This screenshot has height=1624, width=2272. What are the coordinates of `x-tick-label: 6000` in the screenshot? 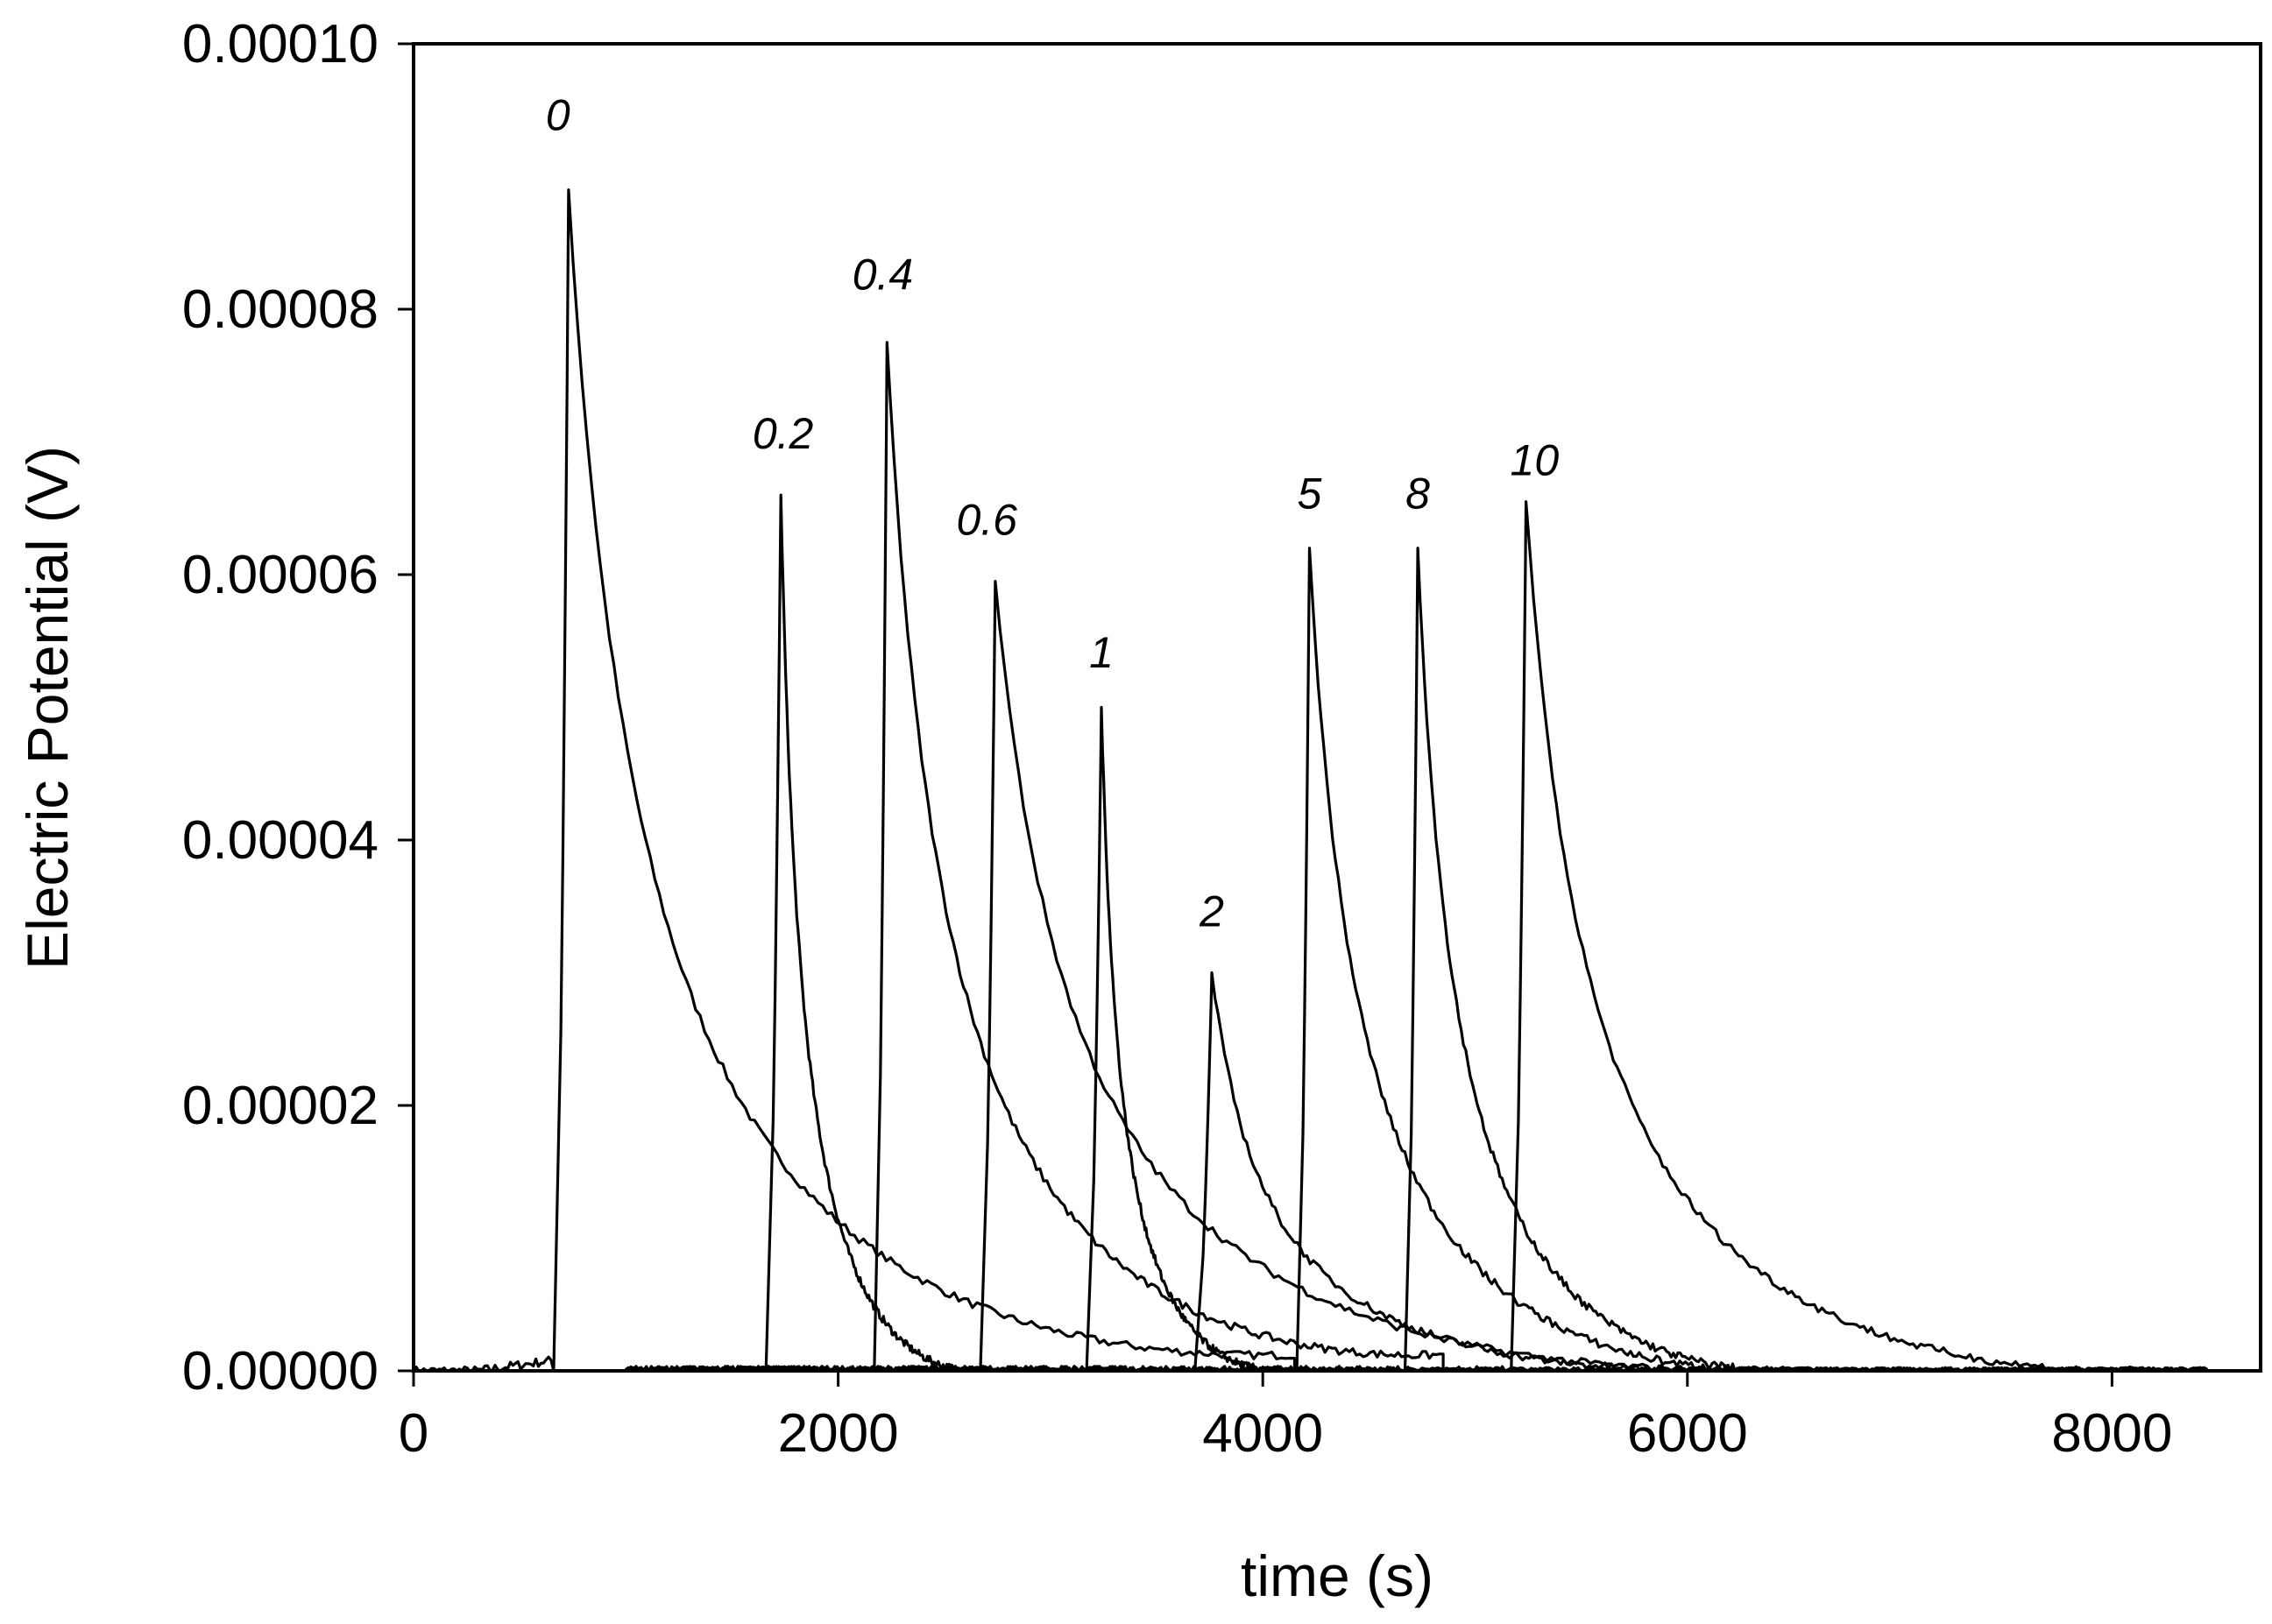 It's located at (1687, 1433).